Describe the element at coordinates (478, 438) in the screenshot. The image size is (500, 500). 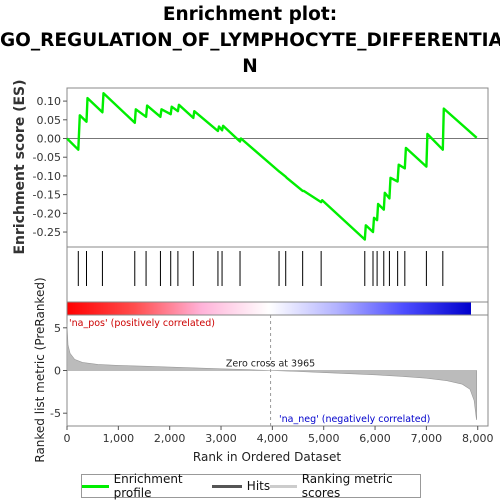
I see `x-tick-label: 8,000` at that location.